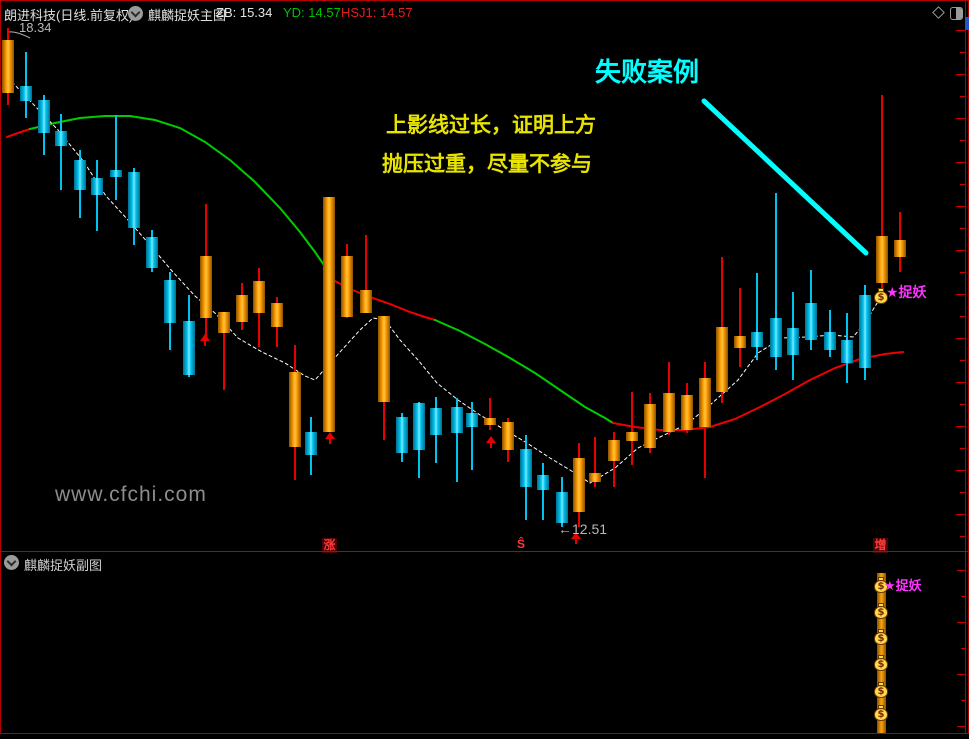  Describe the element at coordinates (244, 12) in the screenshot. I see `zb-value: ZB: 15.34` at that location.